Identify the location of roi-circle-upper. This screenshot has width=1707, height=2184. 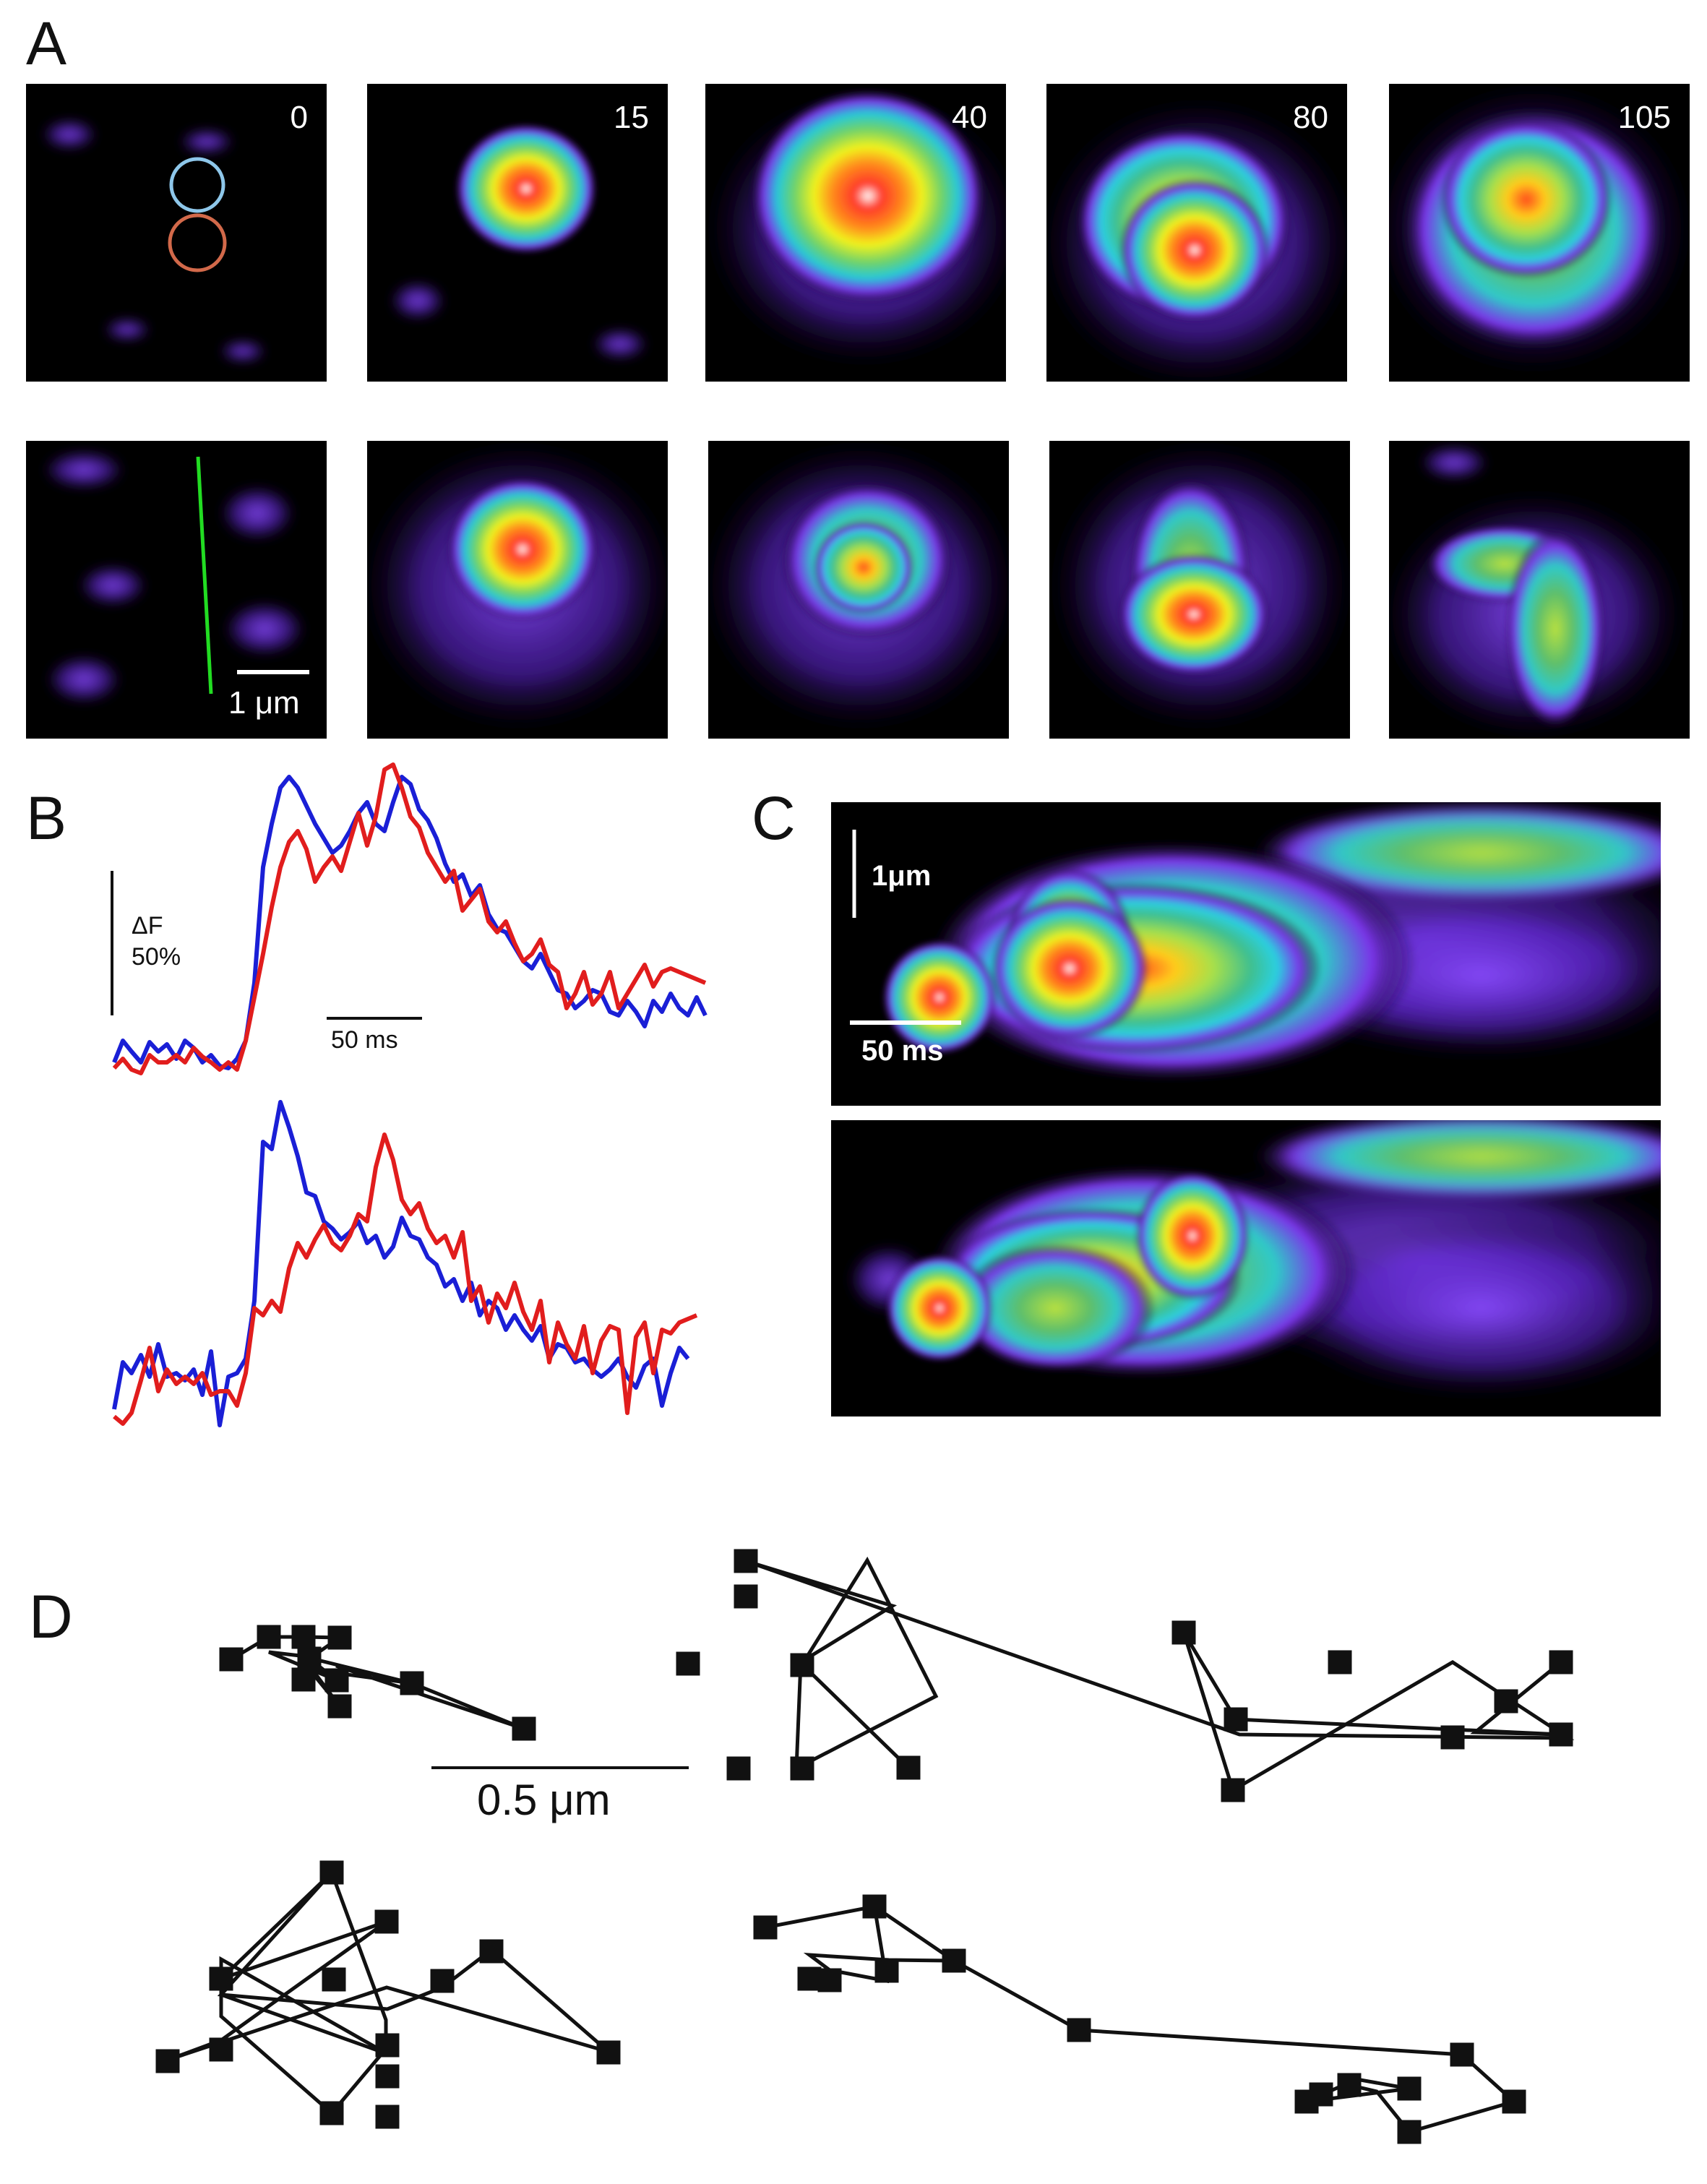
(197, 185).